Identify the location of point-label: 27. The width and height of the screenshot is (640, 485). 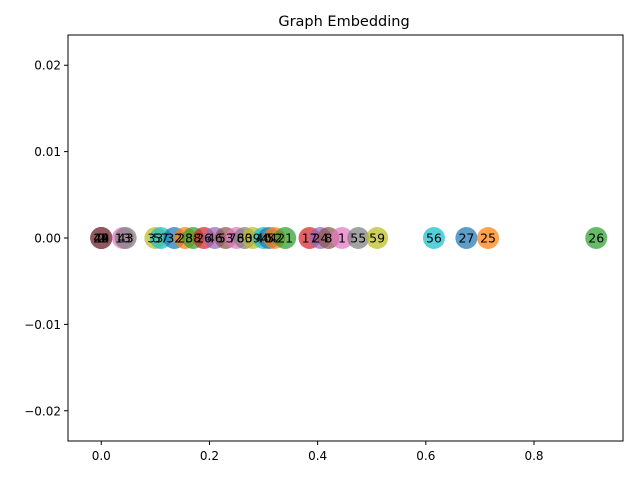
(466, 238).